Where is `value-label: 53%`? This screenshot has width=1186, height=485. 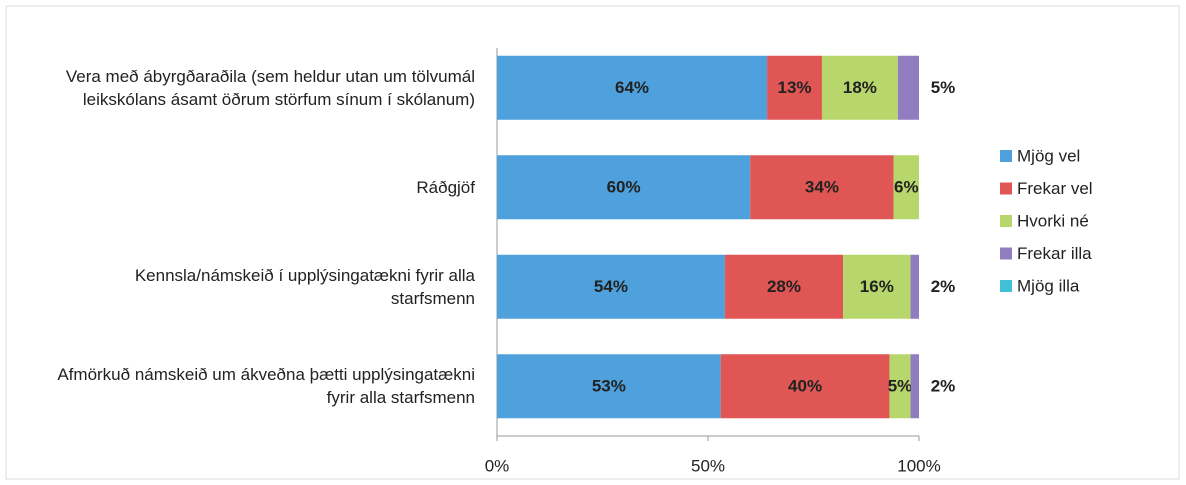
value-label: 53% is located at coordinates (609, 386).